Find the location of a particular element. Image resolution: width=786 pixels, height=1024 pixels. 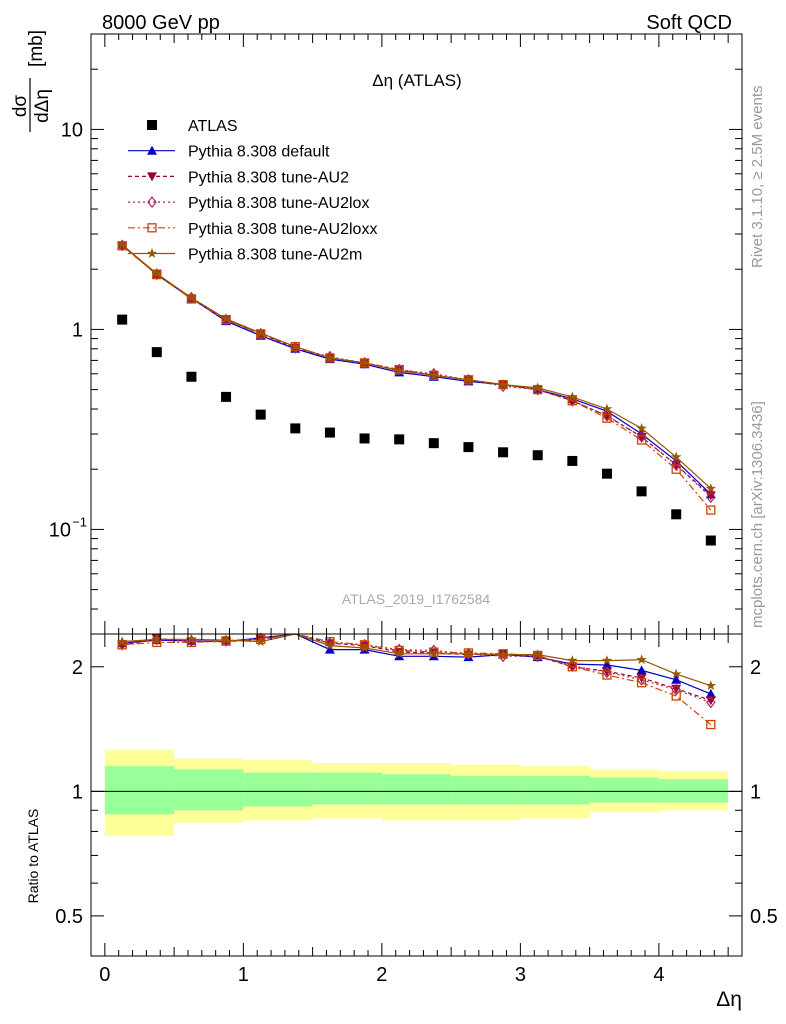

header-left: 8000 GeV pp is located at coordinates (161, 23).